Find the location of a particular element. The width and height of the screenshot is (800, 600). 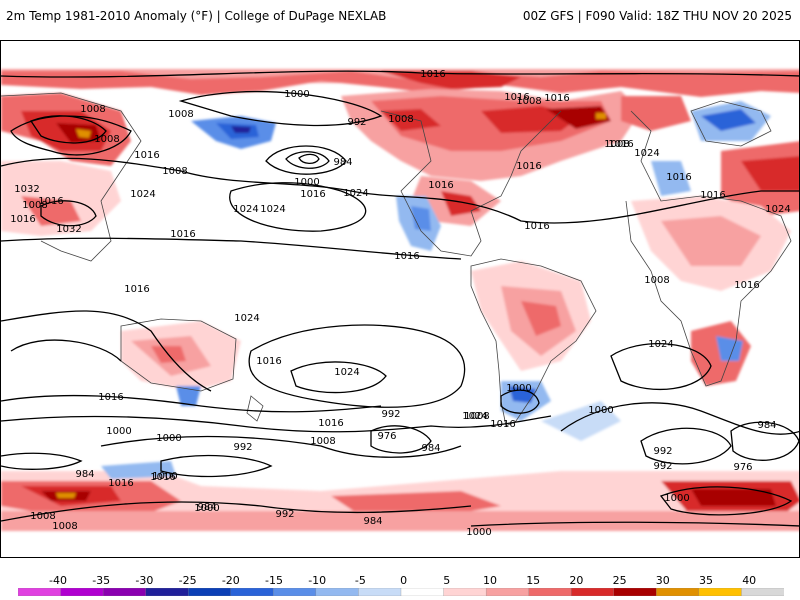

antarctic-cold is located at coordinates (138, 470).